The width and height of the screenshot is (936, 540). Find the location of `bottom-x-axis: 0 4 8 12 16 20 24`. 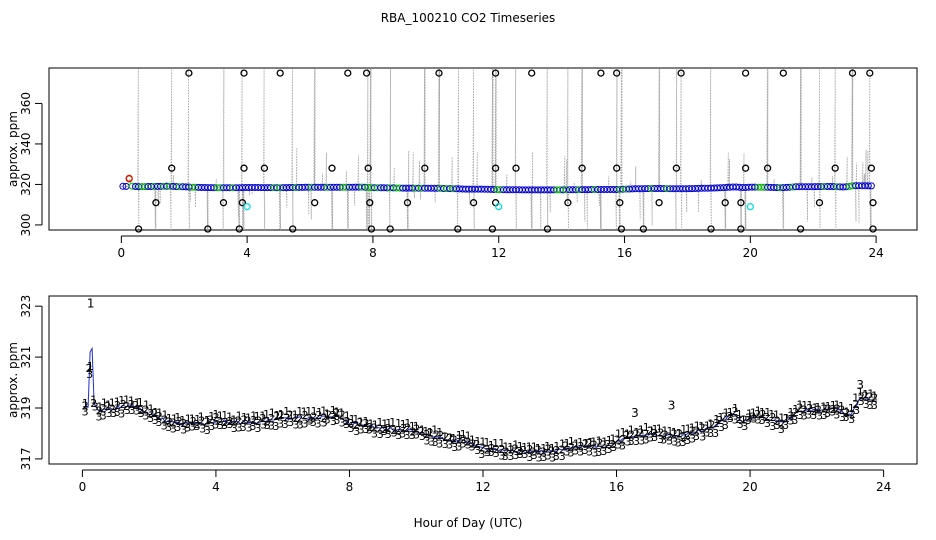

bottom-x-axis: 0 4 8 12 16 20 24 is located at coordinates (485, 481).